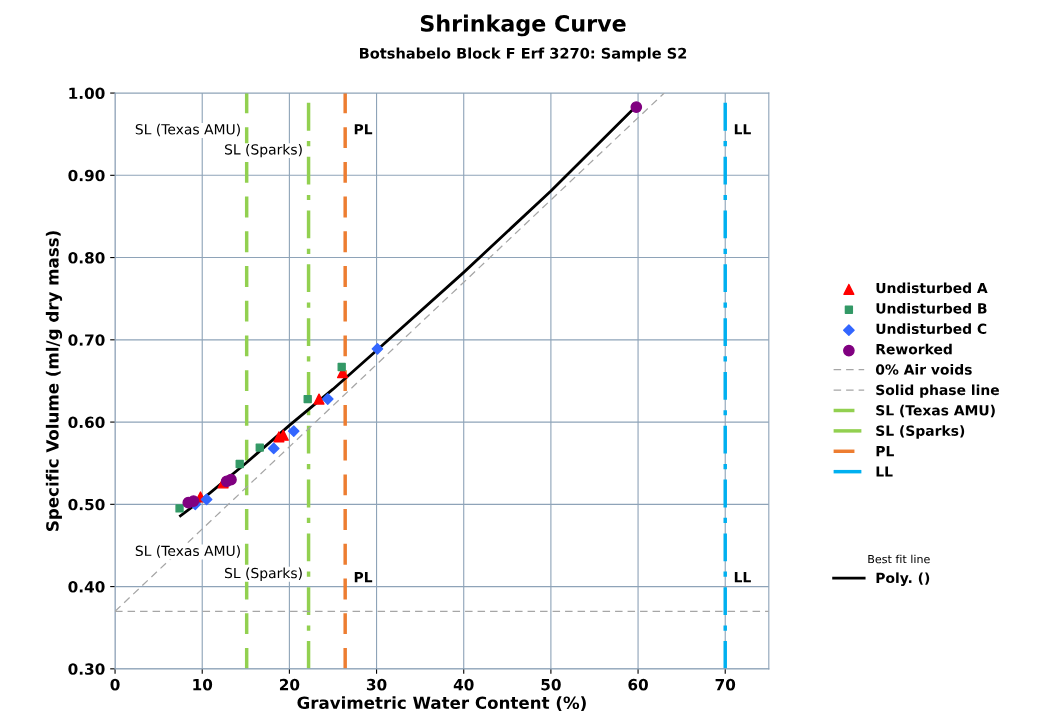  Describe the element at coordinates (937, 391) in the screenshot. I see `legend-label: Solid phase line` at that location.